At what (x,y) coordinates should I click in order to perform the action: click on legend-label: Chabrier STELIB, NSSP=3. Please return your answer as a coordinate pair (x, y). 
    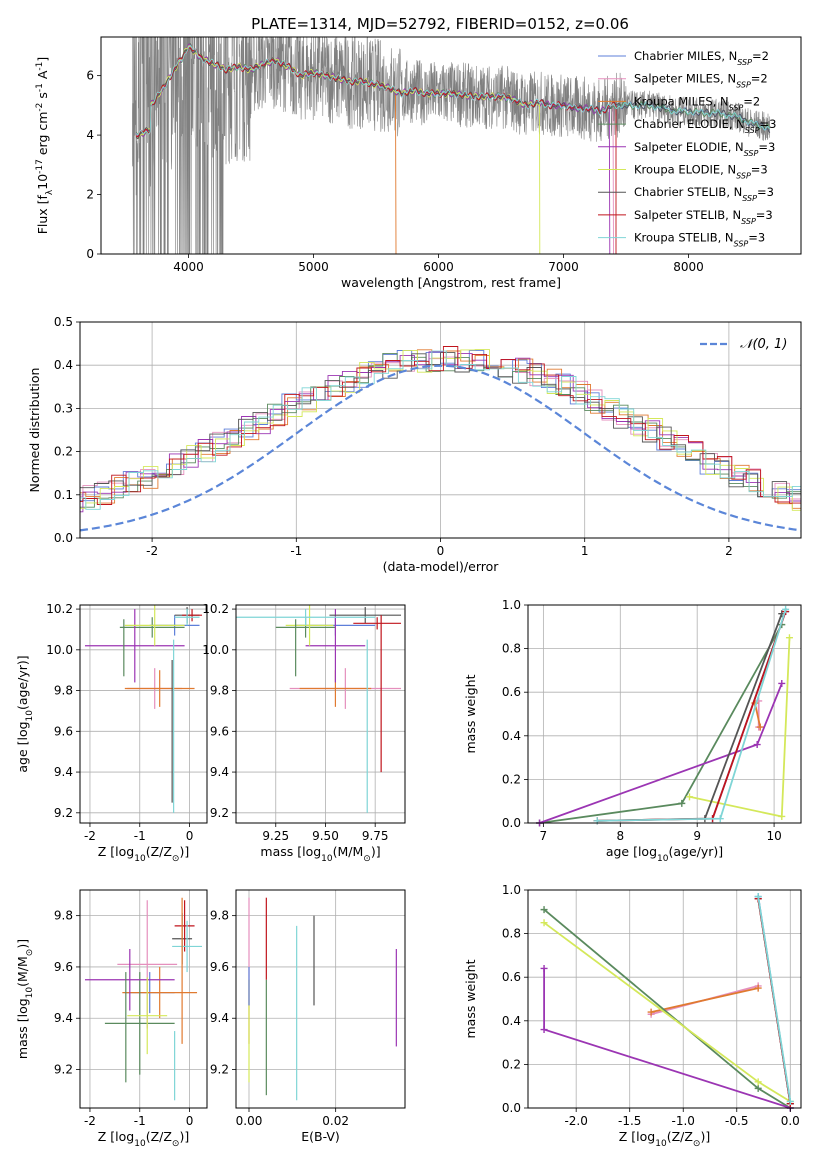
    Looking at the image, I should click on (704, 194).